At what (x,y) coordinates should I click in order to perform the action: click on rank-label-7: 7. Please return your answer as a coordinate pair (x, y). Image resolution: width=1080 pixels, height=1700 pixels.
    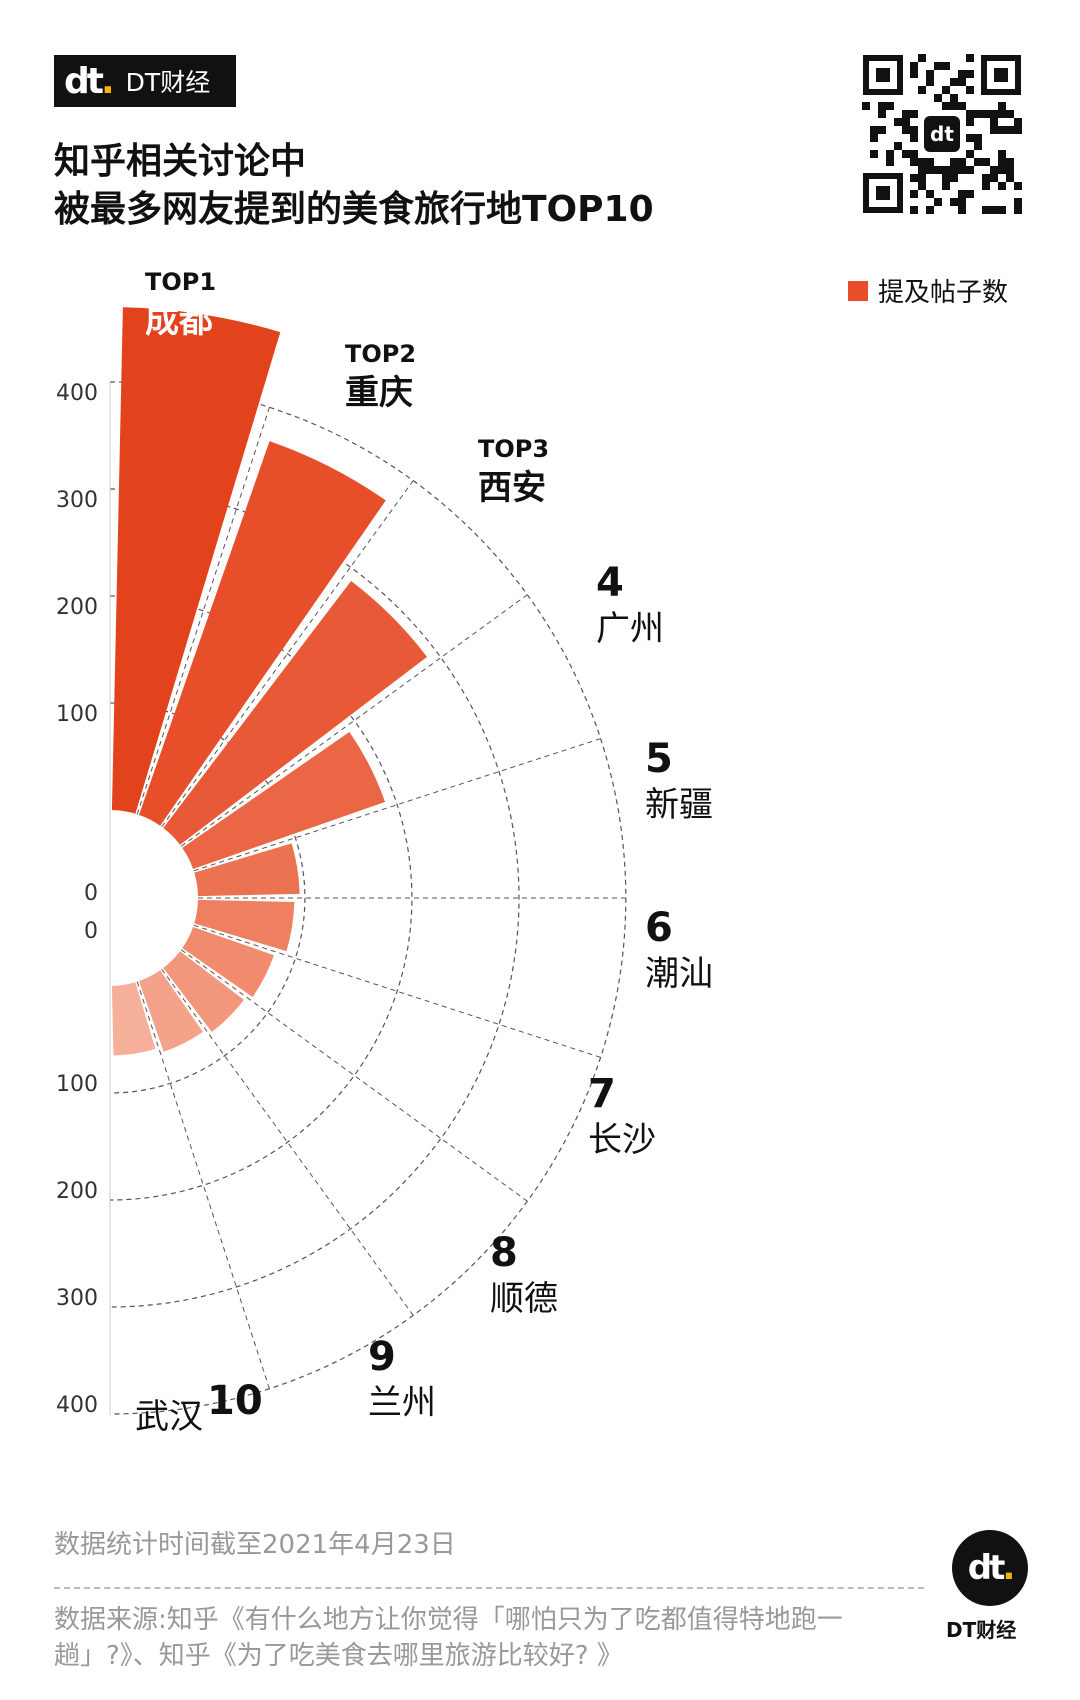
    Looking at the image, I should click on (602, 1094).